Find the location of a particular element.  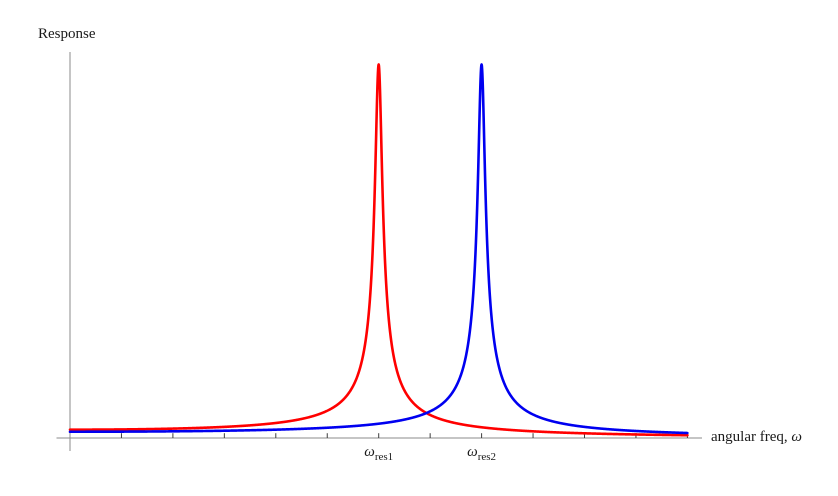

x-axis-title-text: angular freq, is located at coordinates (751, 437).